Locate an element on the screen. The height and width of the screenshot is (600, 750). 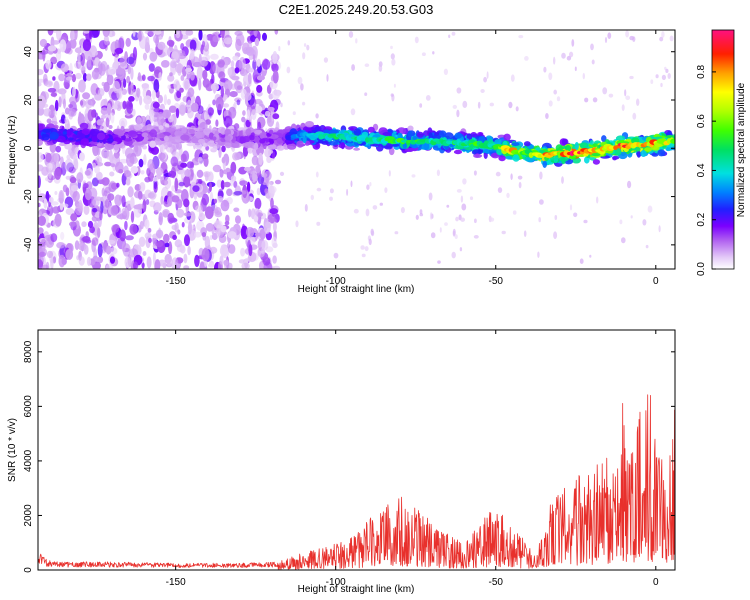
x-tick-label: -150 is located at coordinates (176, 281).